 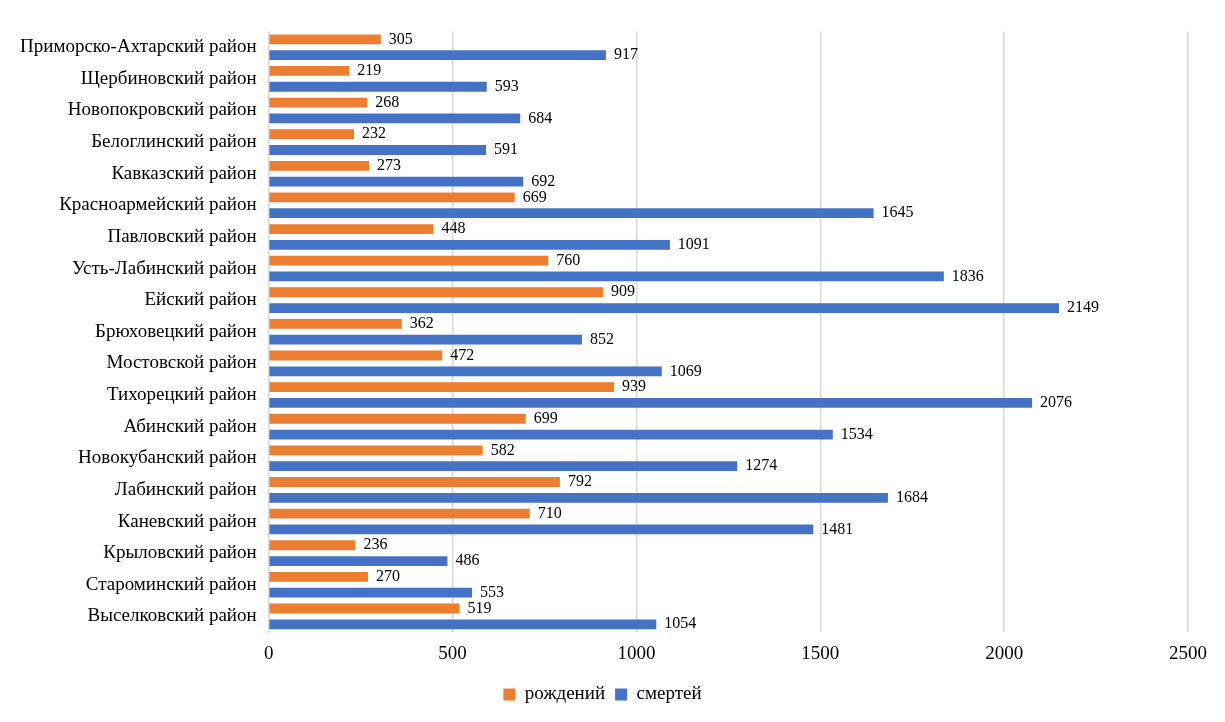 I want to click on data-label: 2149, so click(x=1082, y=307).